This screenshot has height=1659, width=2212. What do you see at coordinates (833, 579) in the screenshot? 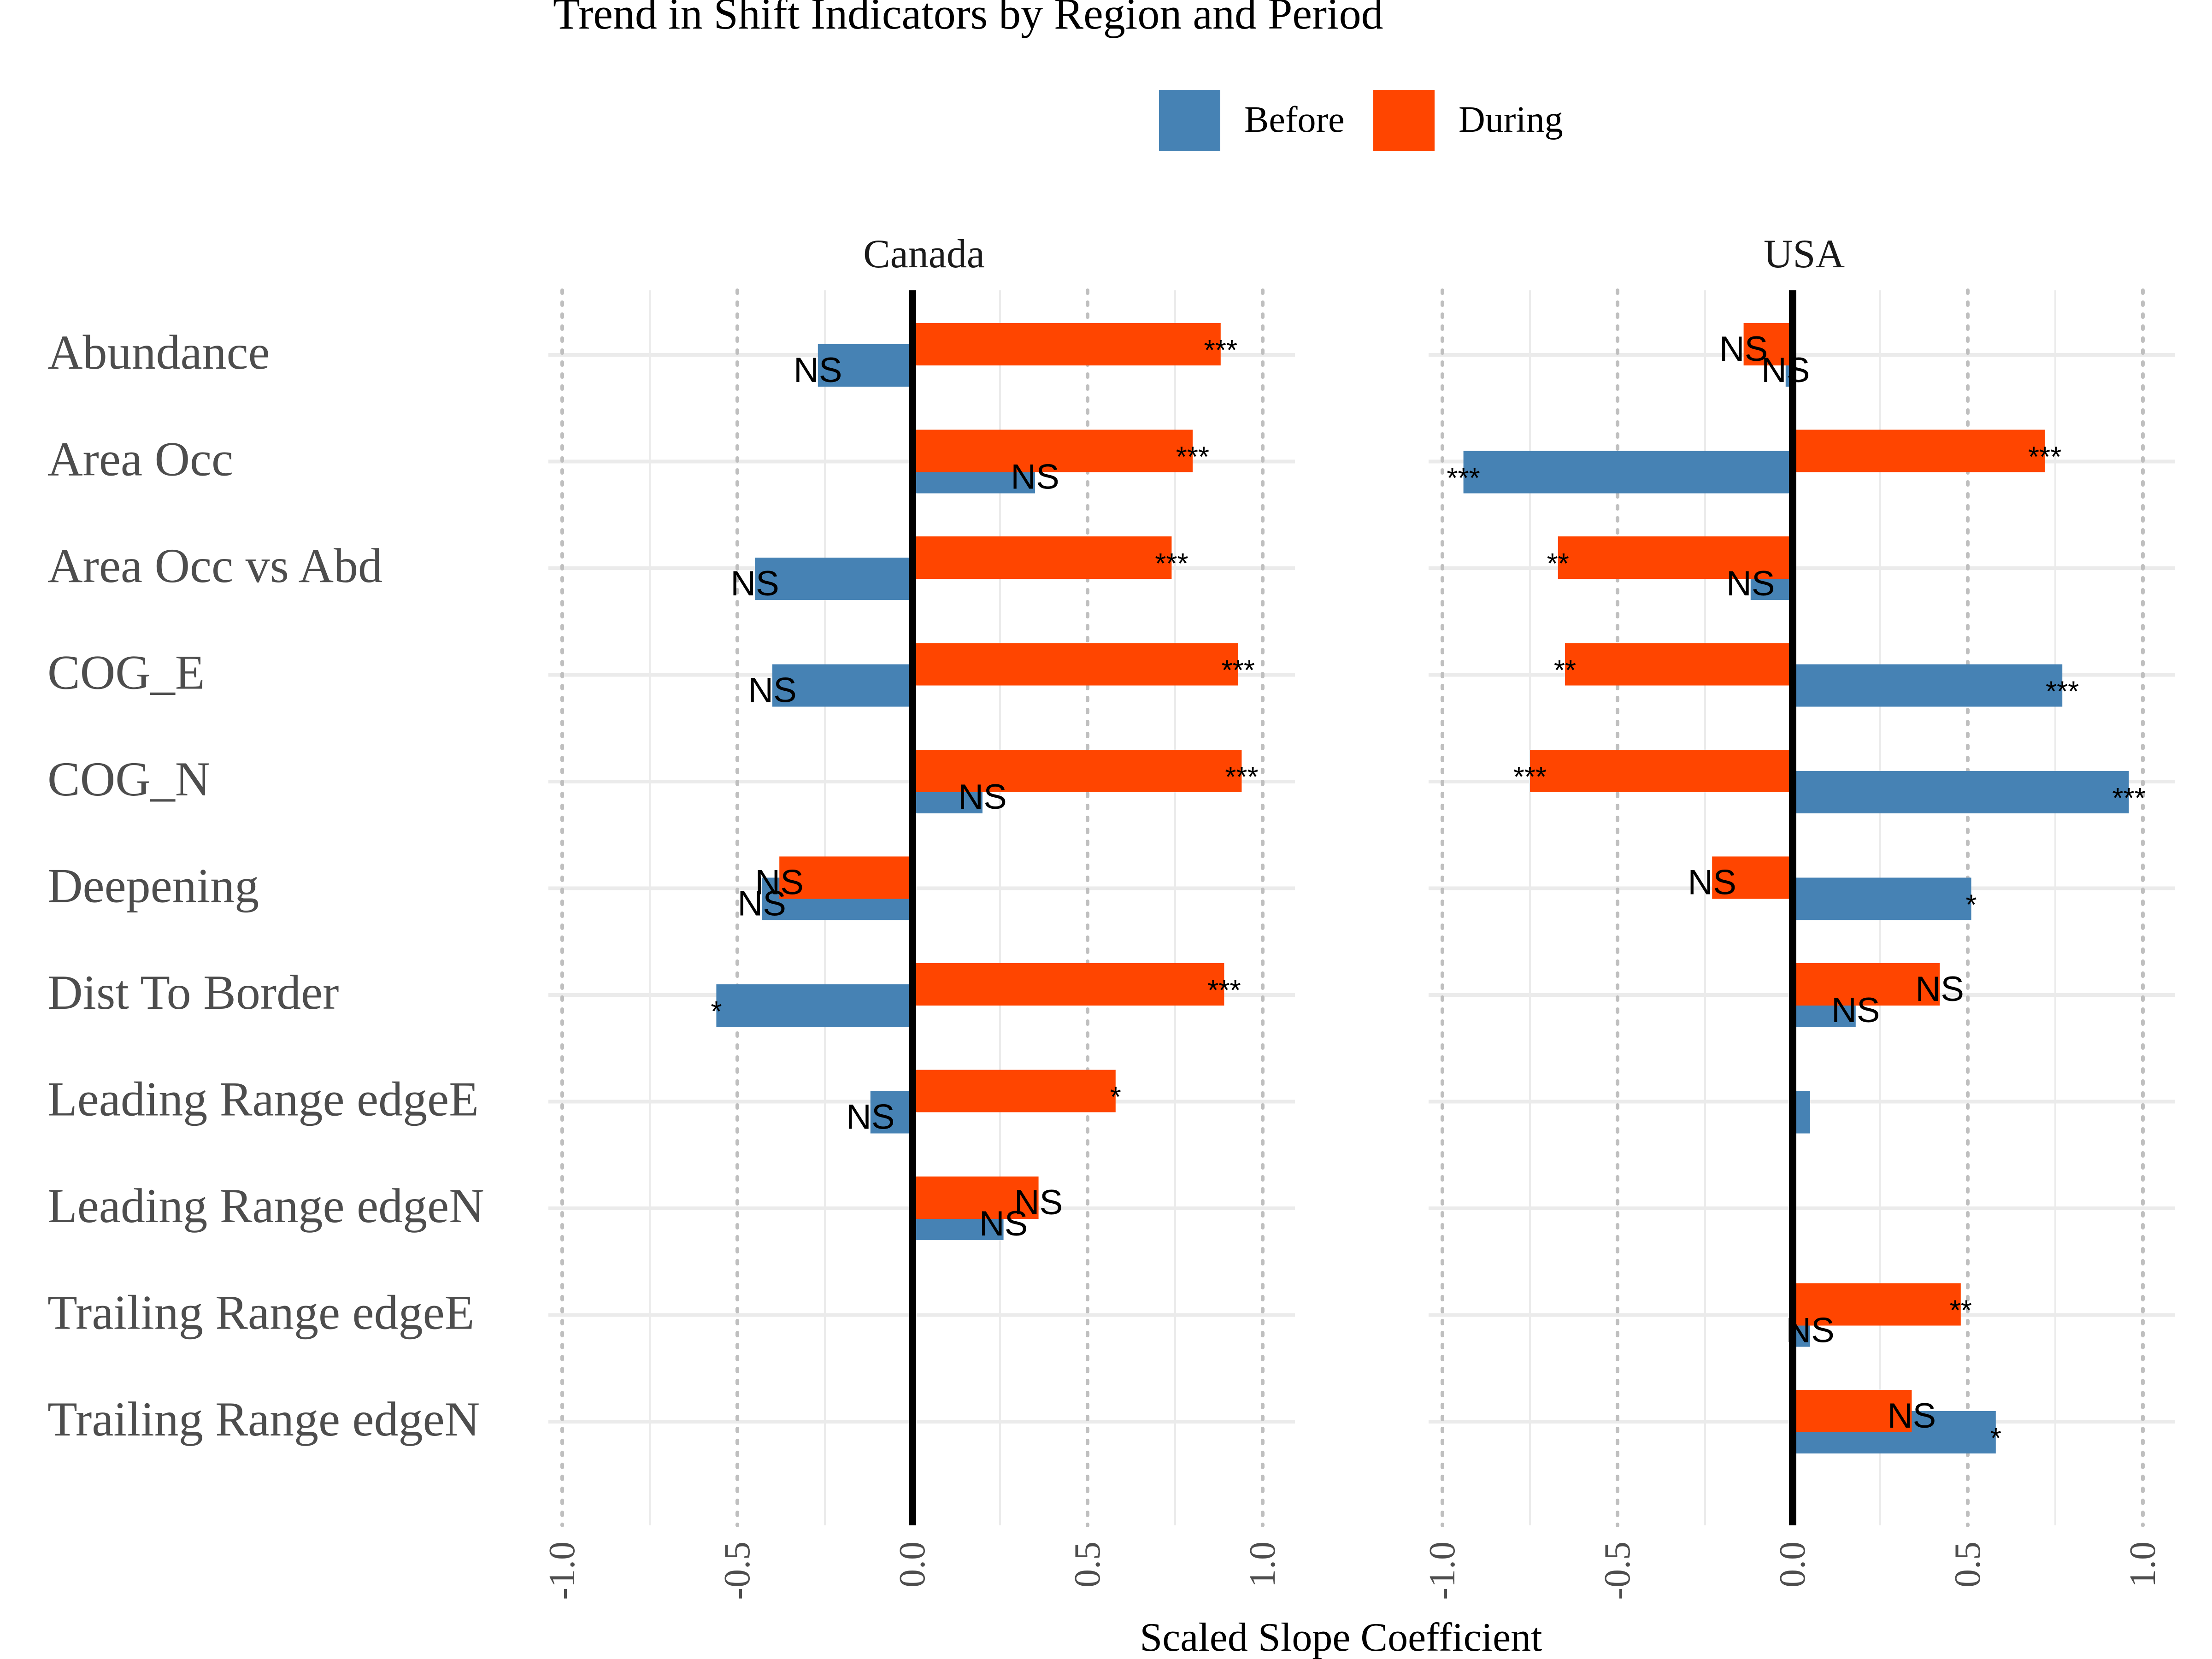
I see `bar-before-area-occ-vs-abd` at bounding box center [833, 579].